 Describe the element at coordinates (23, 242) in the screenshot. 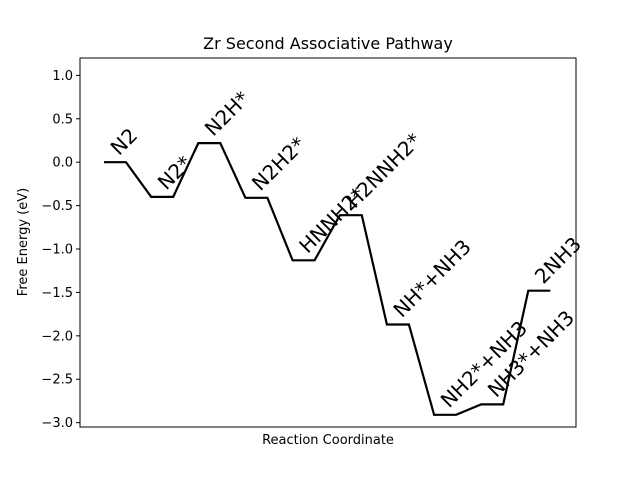

I see `y-axis-label: Free Energy (eV)` at that location.